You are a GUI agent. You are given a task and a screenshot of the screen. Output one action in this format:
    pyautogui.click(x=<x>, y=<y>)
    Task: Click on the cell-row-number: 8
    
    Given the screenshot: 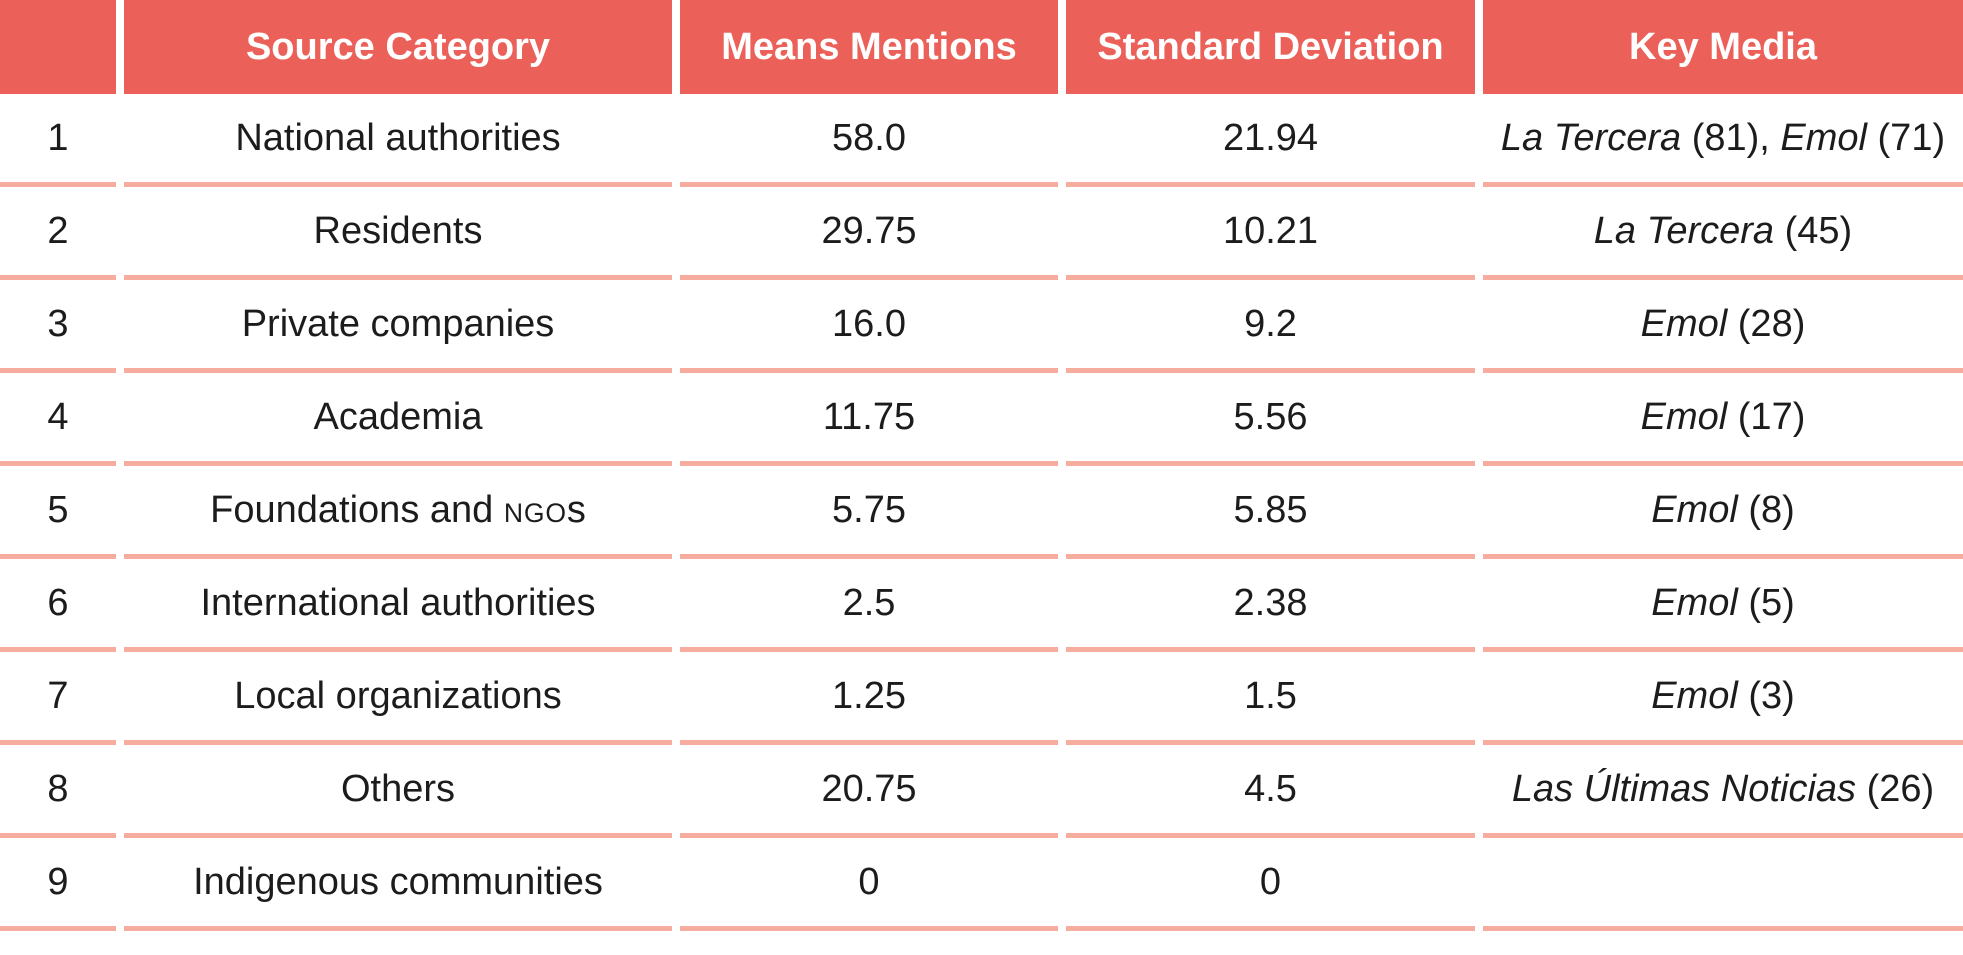 What is the action you would take?
    pyautogui.click(x=58, y=791)
    